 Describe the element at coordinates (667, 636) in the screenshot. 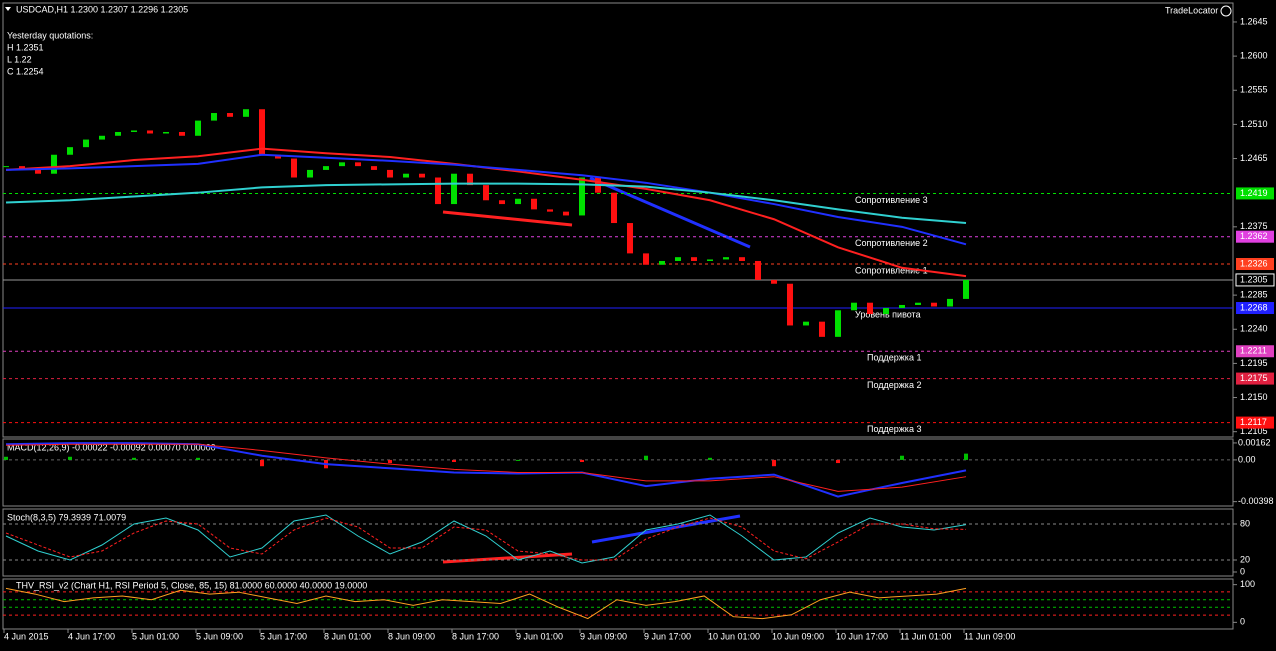

I see `time-label: 9 Jun 17:00` at that location.